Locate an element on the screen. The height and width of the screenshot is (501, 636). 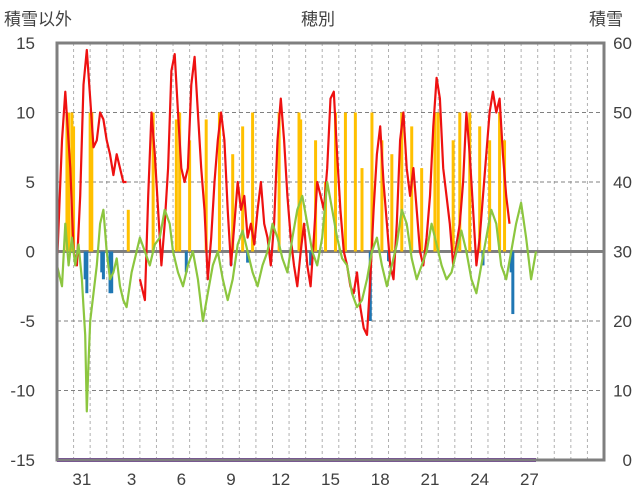
chart-title: 穂別 is located at coordinates (318, 20).